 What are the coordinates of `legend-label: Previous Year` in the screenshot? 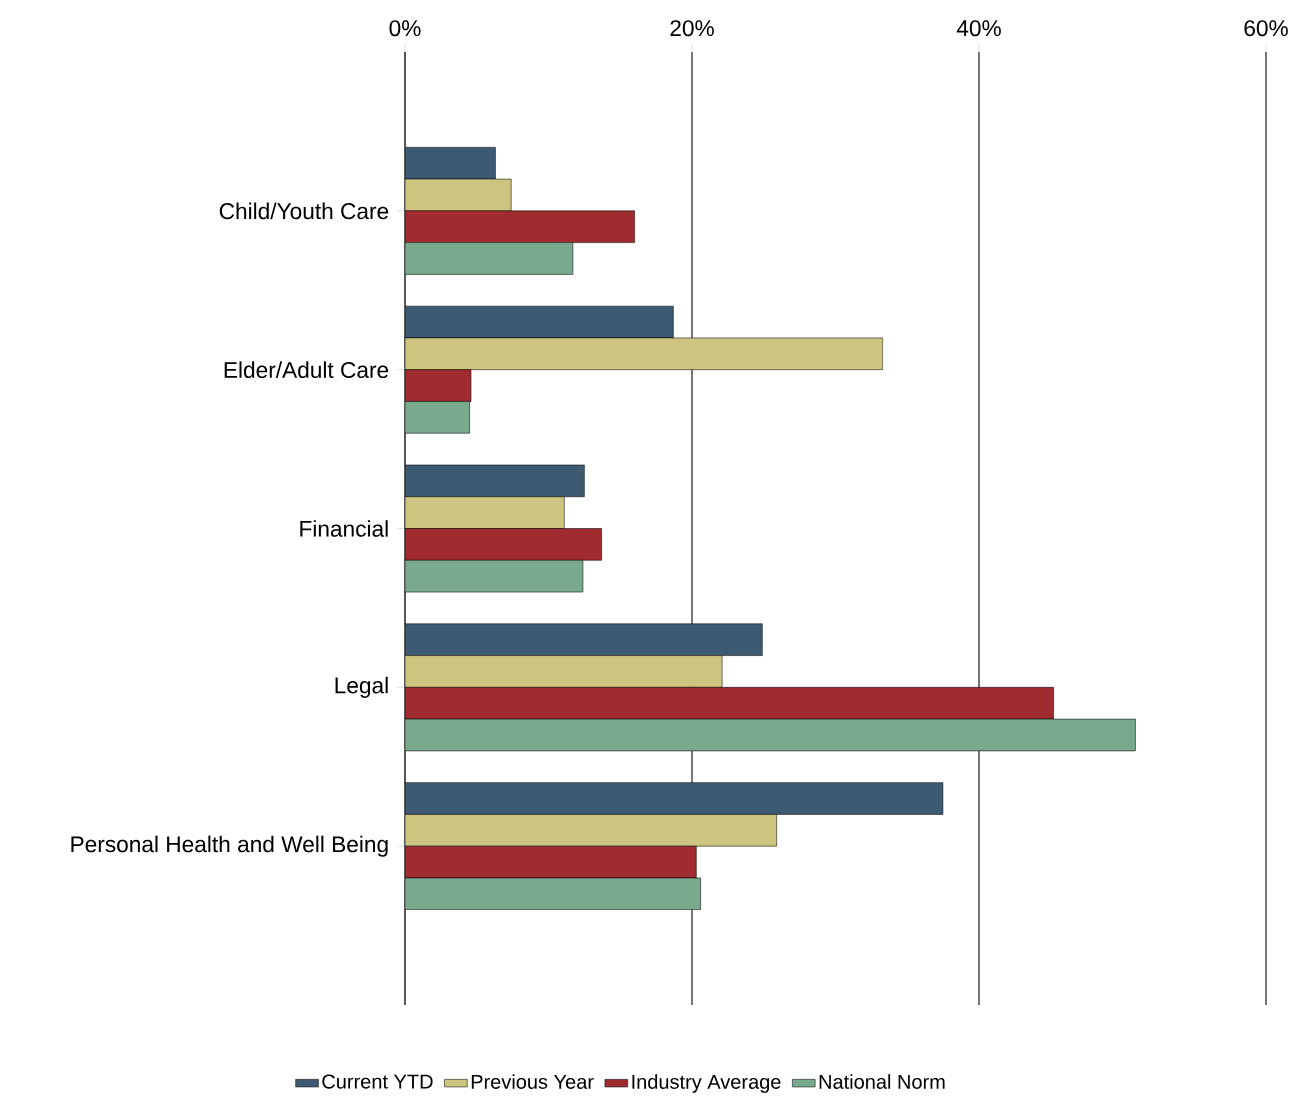 It's located at (532, 1081).